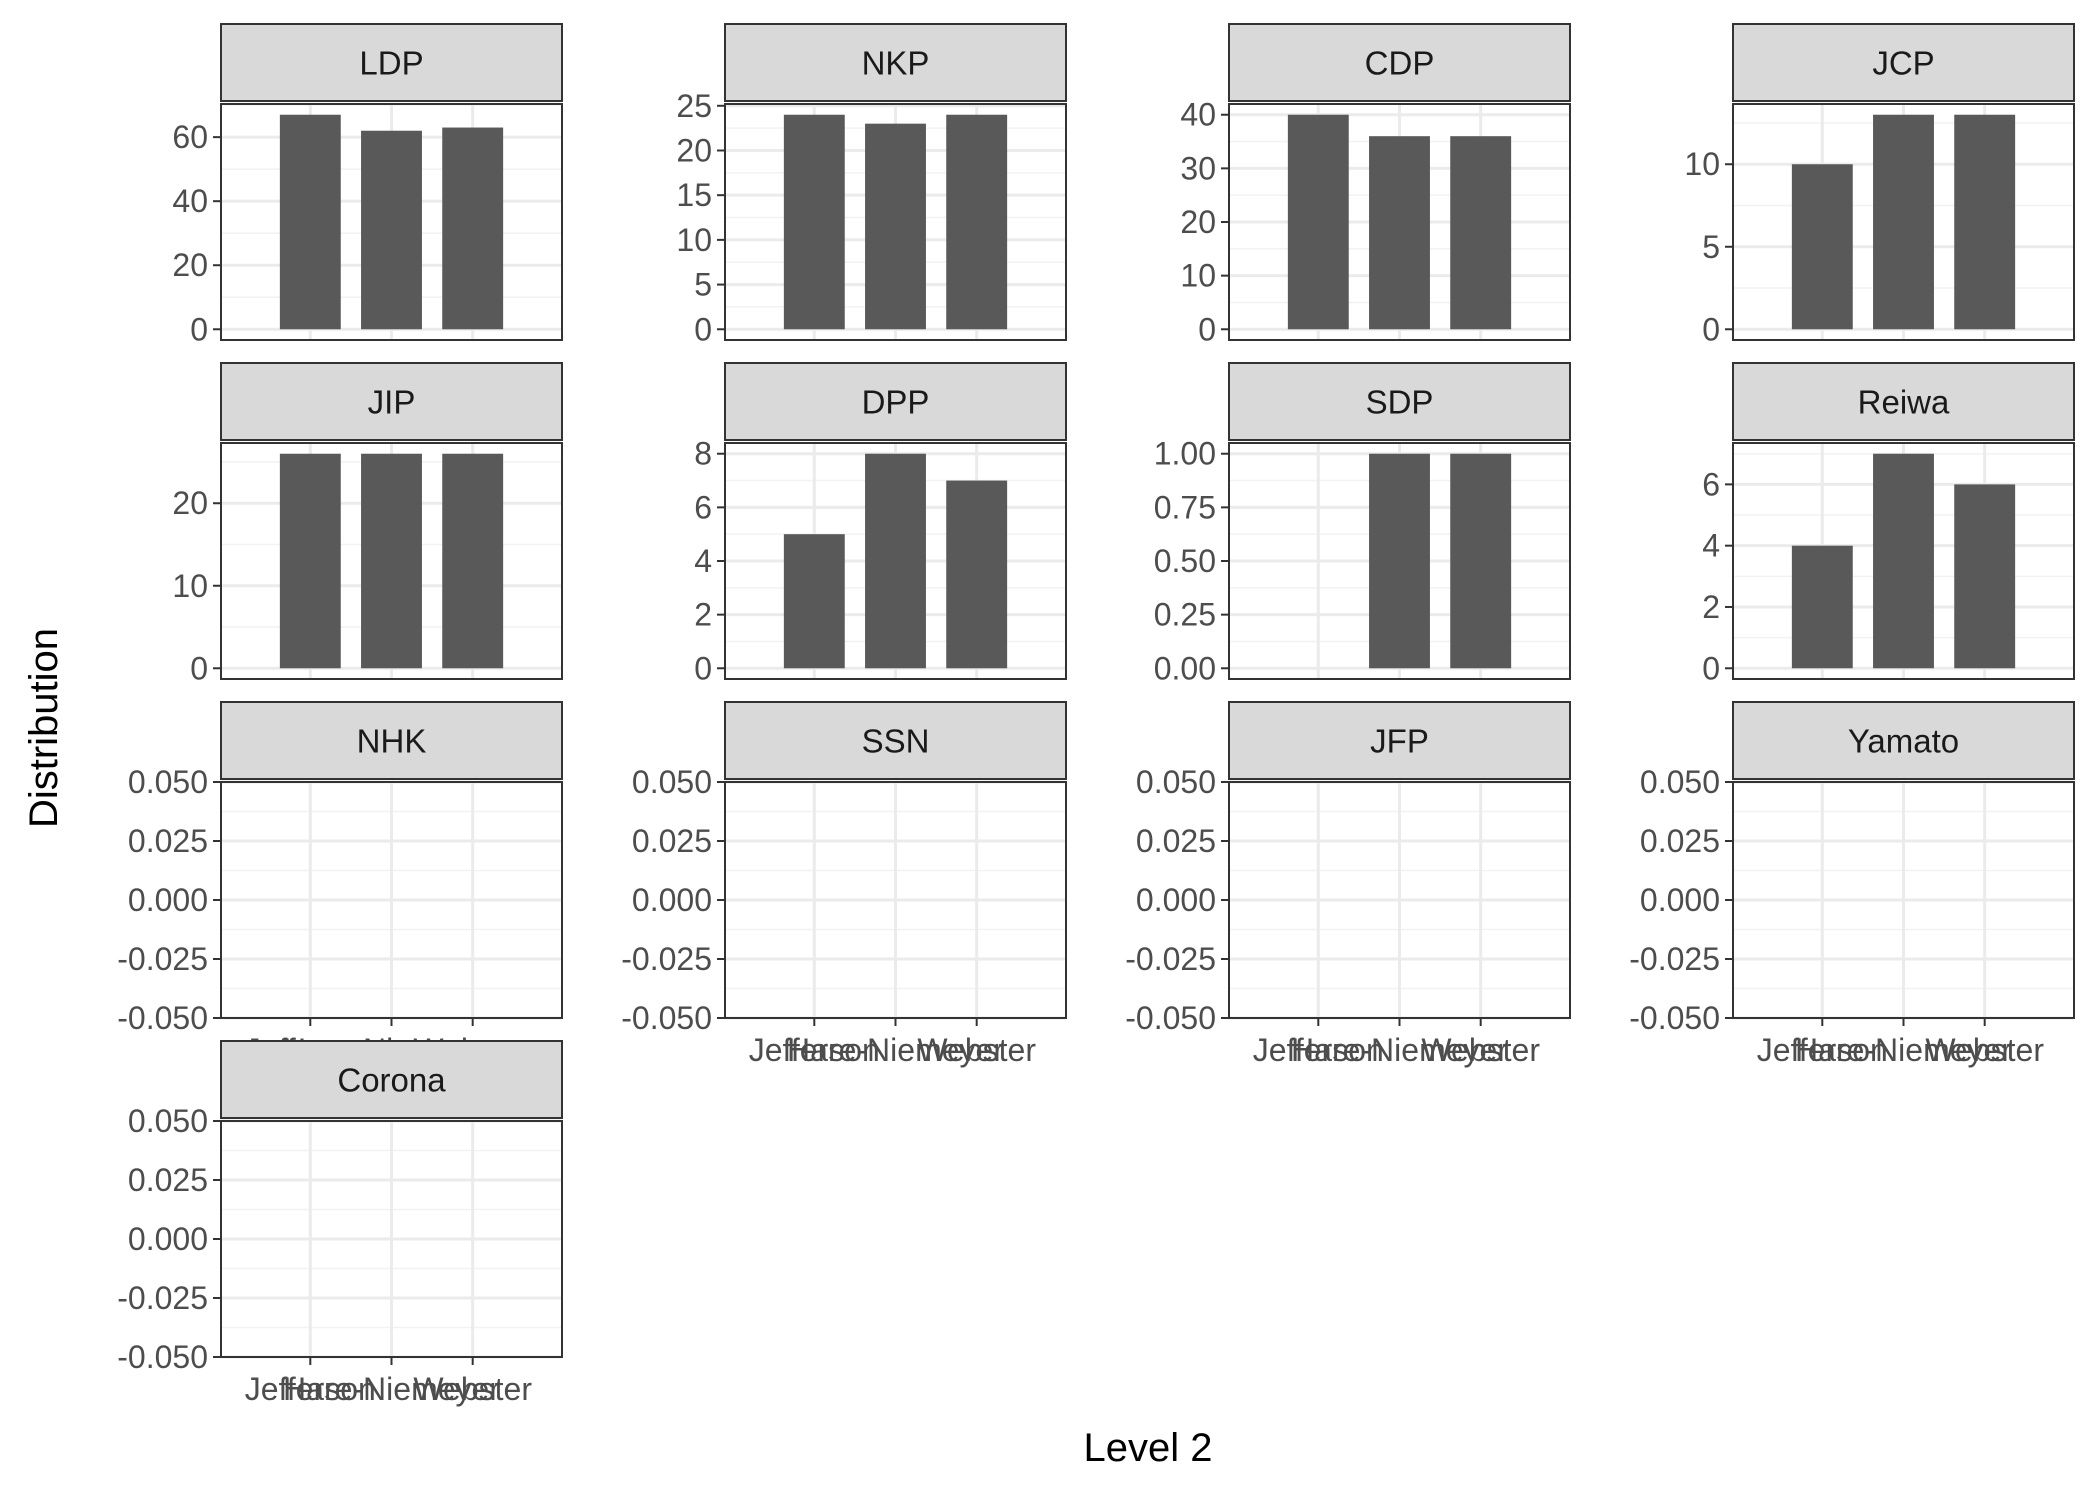 The width and height of the screenshot is (2100, 1500). What do you see at coordinates (694, 106) in the screenshot?
I see `y-tick-label: 25` at bounding box center [694, 106].